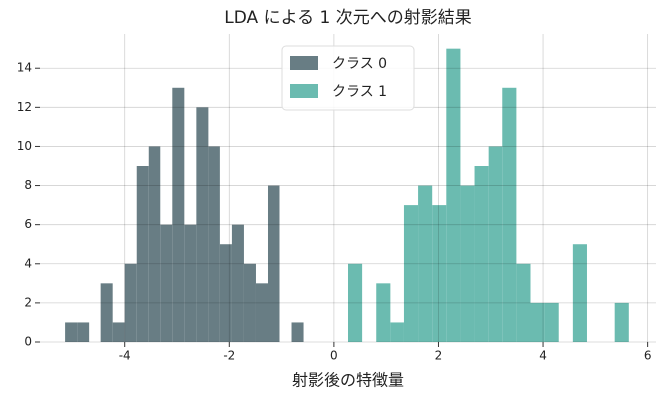 This screenshot has height=400, width=667. What do you see at coordinates (24, 107) in the screenshot?
I see `y-tick-label: 12` at bounding box center [24, 107].